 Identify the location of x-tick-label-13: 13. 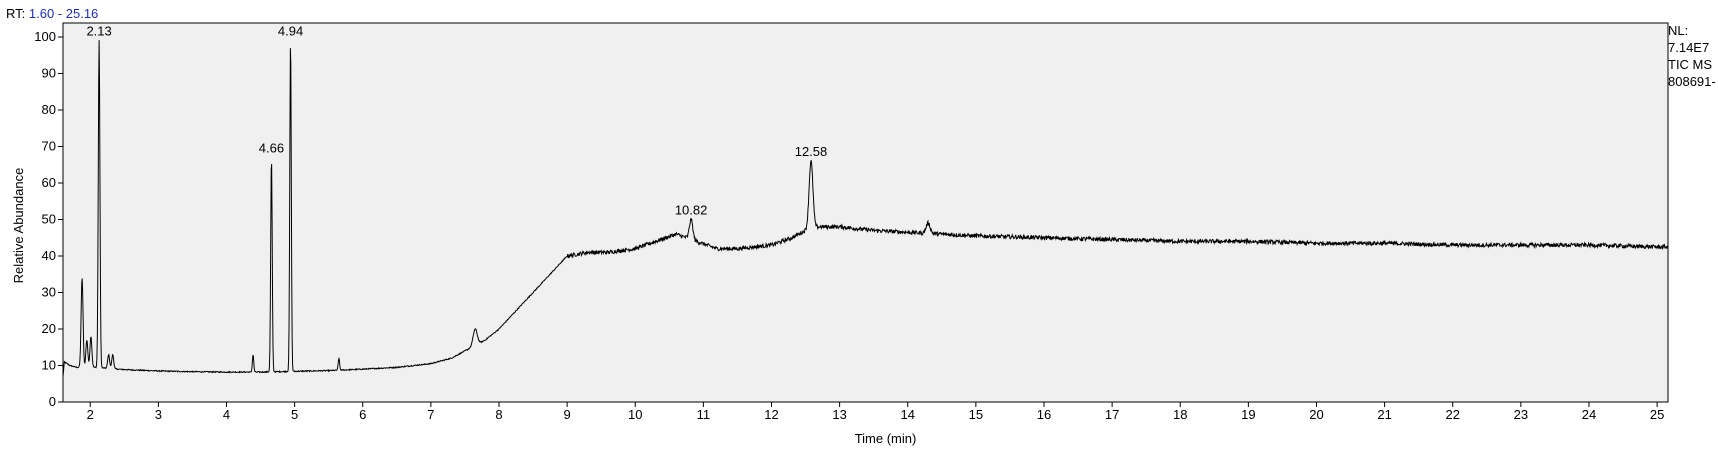
(839, 414).